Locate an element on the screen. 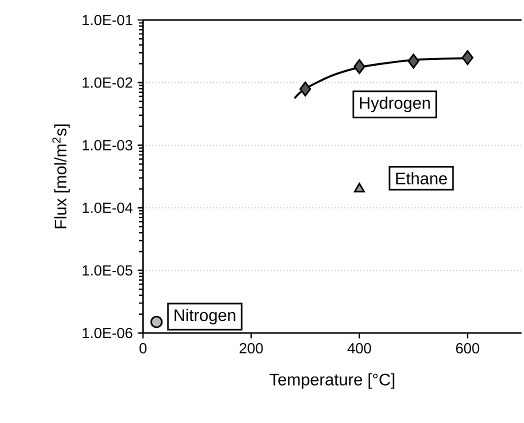  x-tick-label: 0 is located at coordinates (142, 348).